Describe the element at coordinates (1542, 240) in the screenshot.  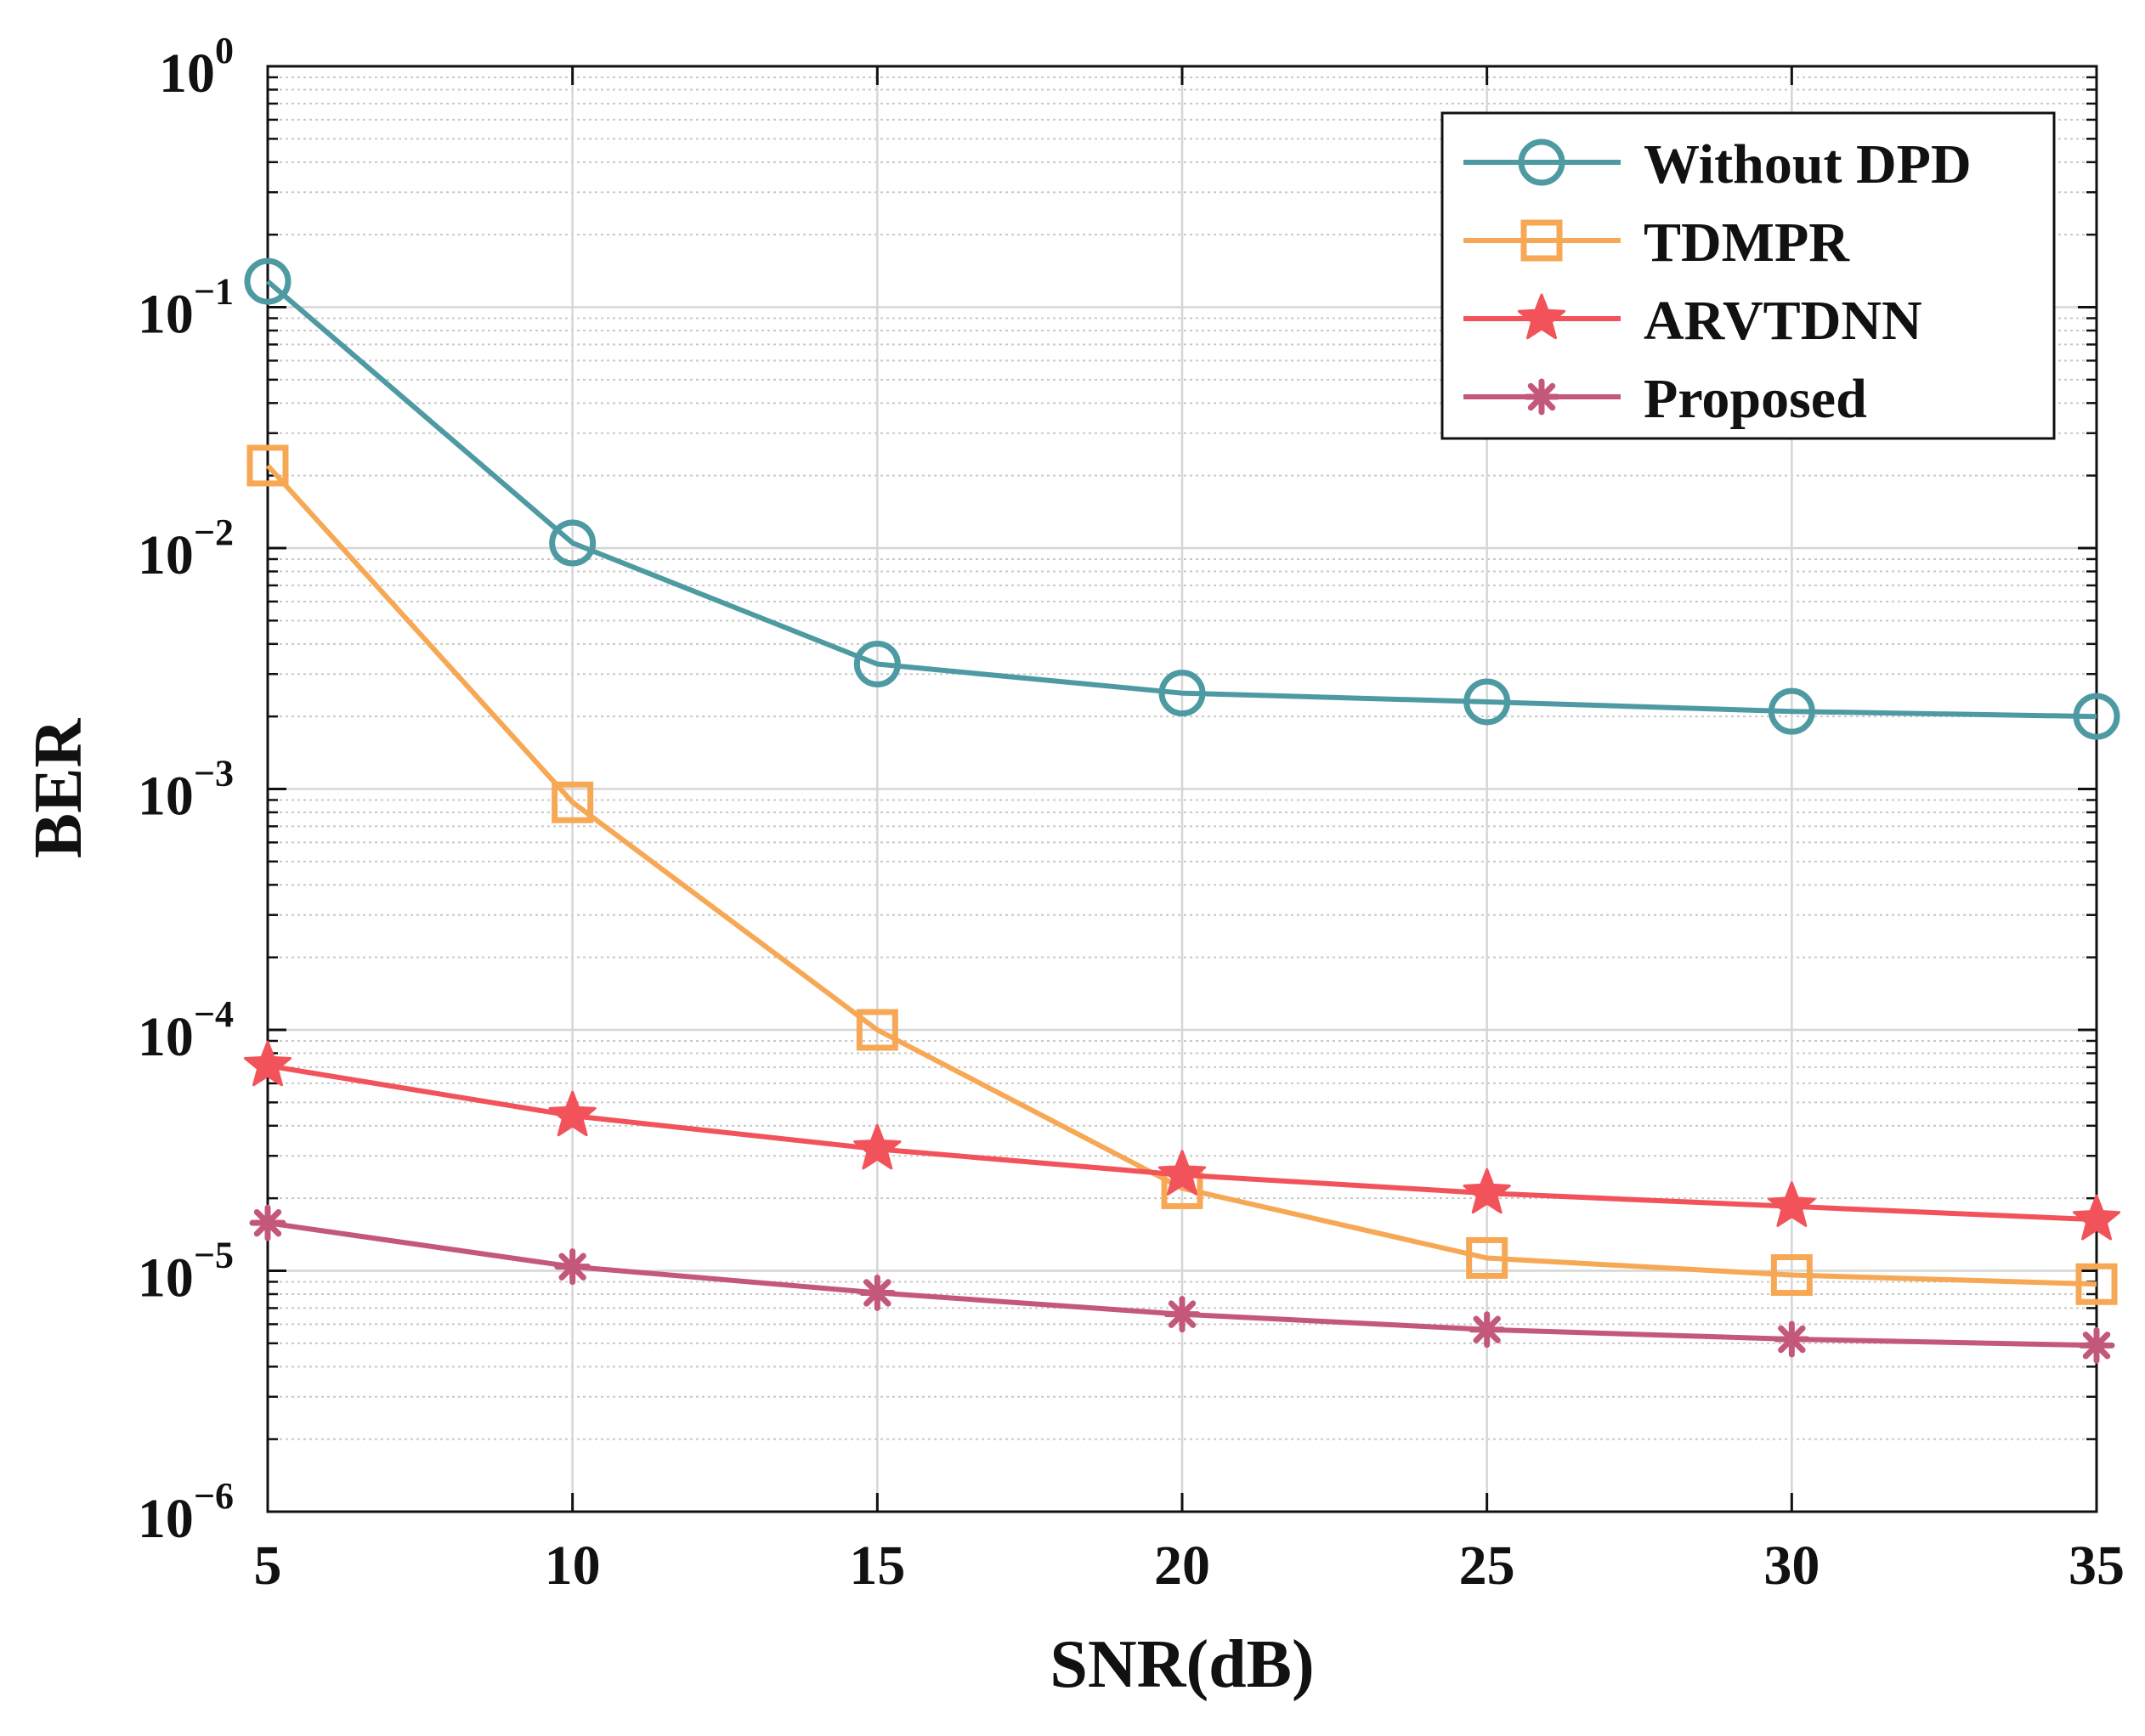
I see `legend-marker-tdmpr` at that location.